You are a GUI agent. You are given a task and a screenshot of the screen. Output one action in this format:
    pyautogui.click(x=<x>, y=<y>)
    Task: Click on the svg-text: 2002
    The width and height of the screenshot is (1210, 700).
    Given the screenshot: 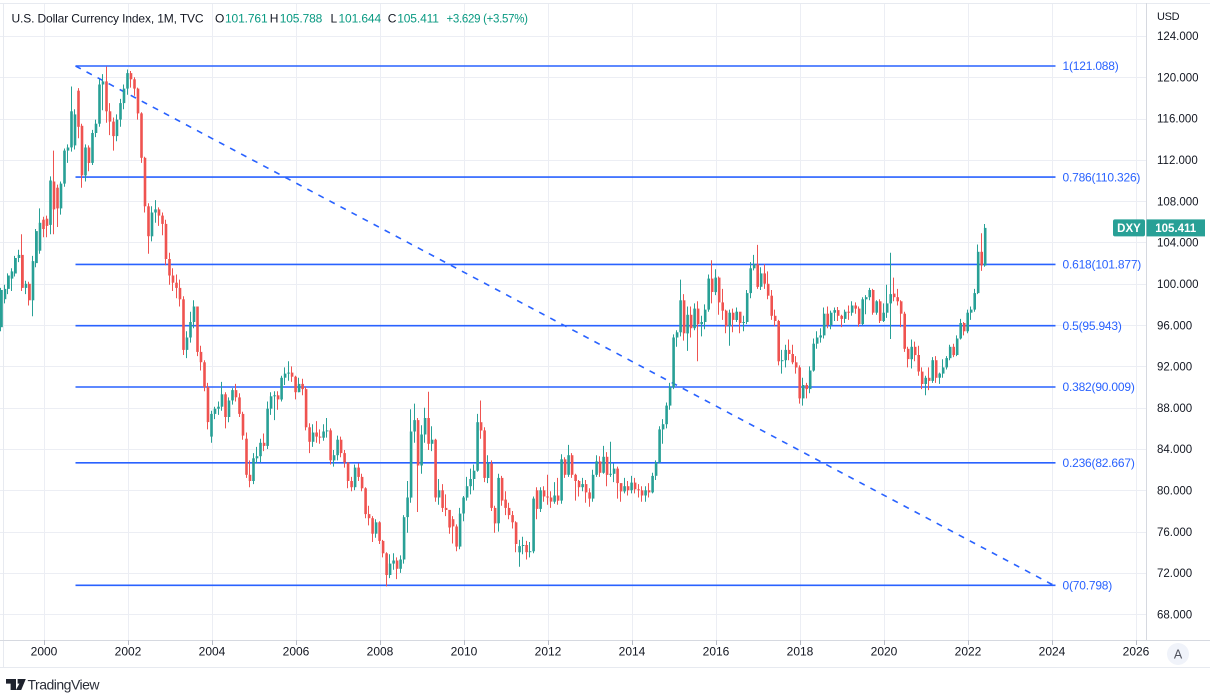 What is the action you would take?
    pyautogui.click(x=128, y=652)
    